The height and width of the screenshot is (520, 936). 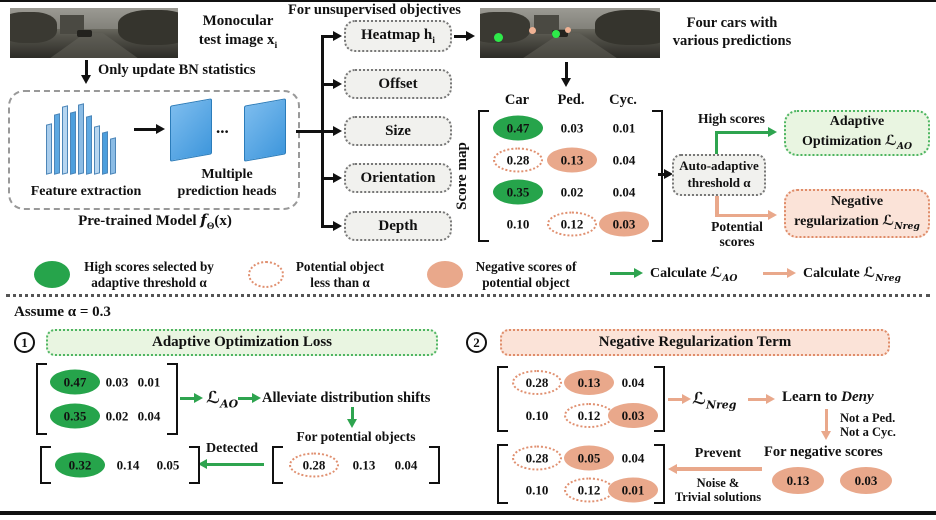 What do you see at coordinates (737, 241) in the screenshot?
I see `potential-scores-line2: scores` at bounding box center [737, 241].